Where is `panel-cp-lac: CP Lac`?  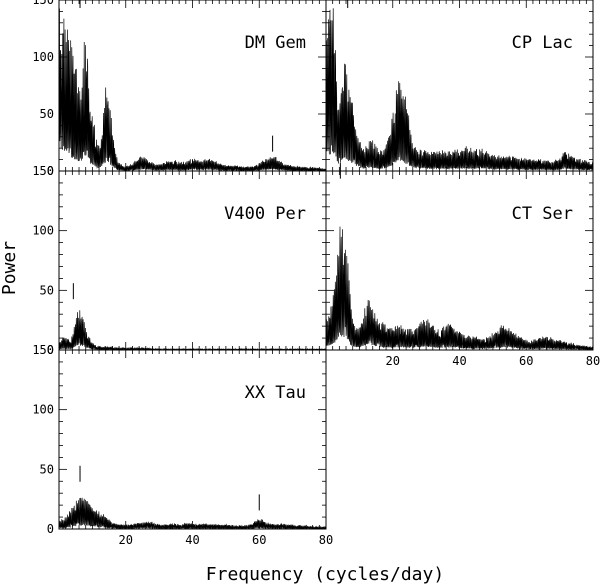 panel-cp-lac: CP Lac is located at coordinates (459, 86).